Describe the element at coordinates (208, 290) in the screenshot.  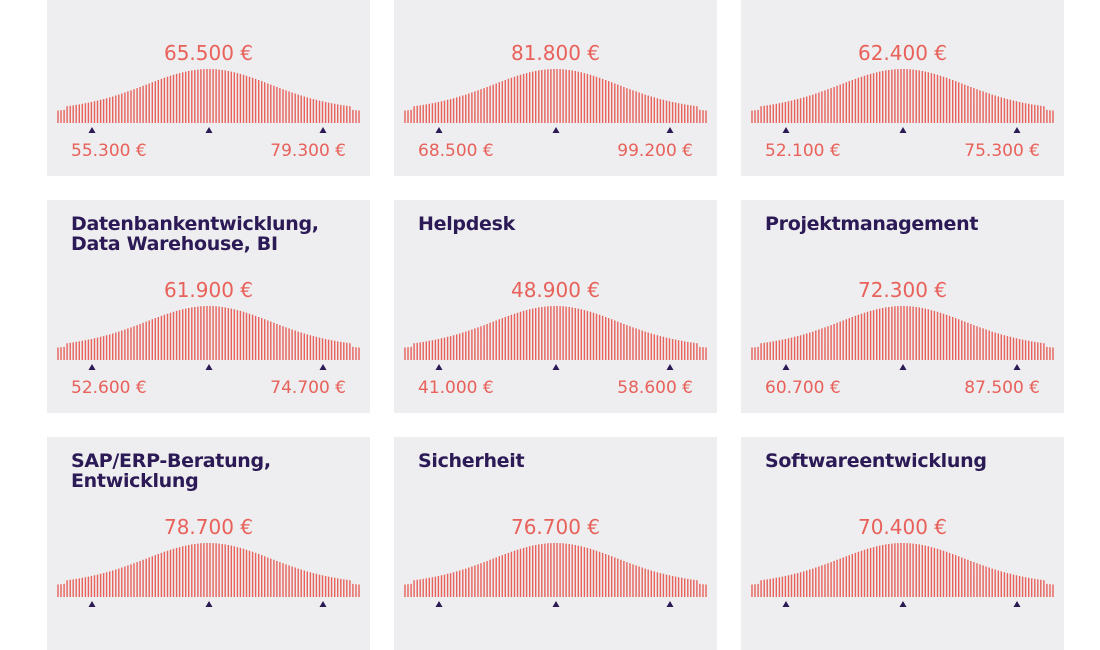
I see `median-salary: 61.900 €` at that location.